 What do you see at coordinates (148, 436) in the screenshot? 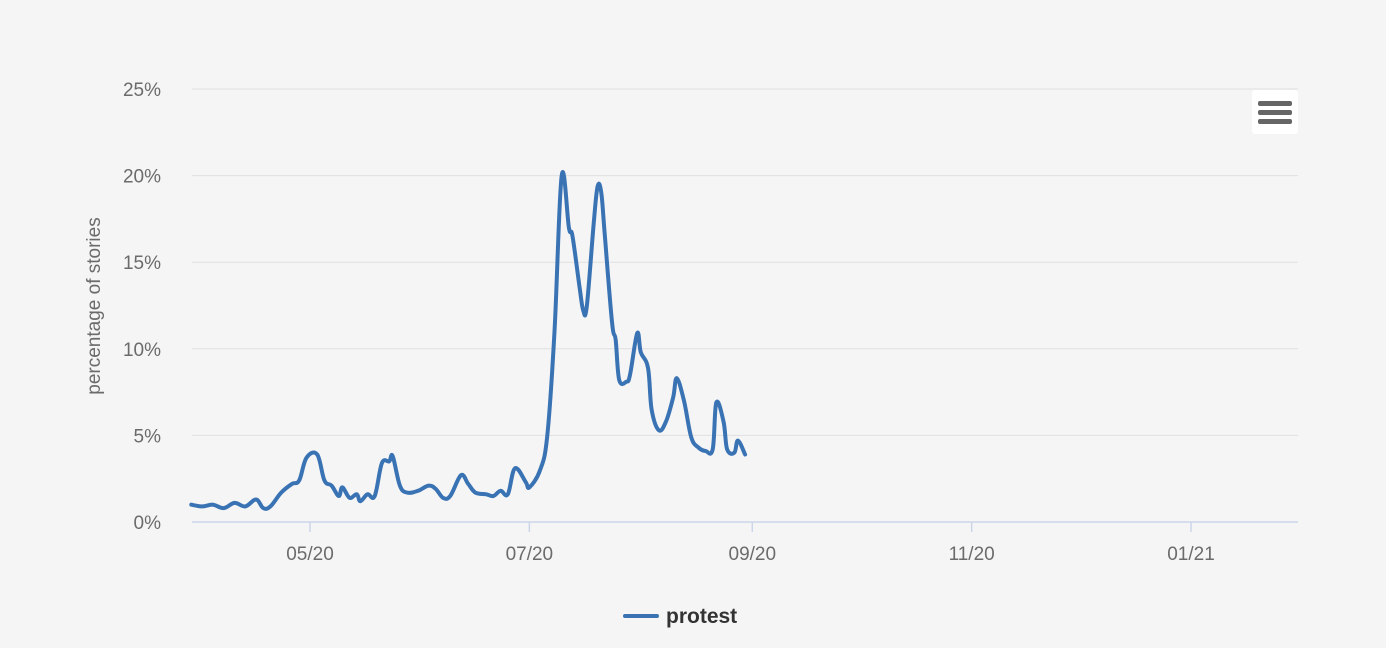
I see `y-tick-label: 5%` at bounding box center [148, 436].